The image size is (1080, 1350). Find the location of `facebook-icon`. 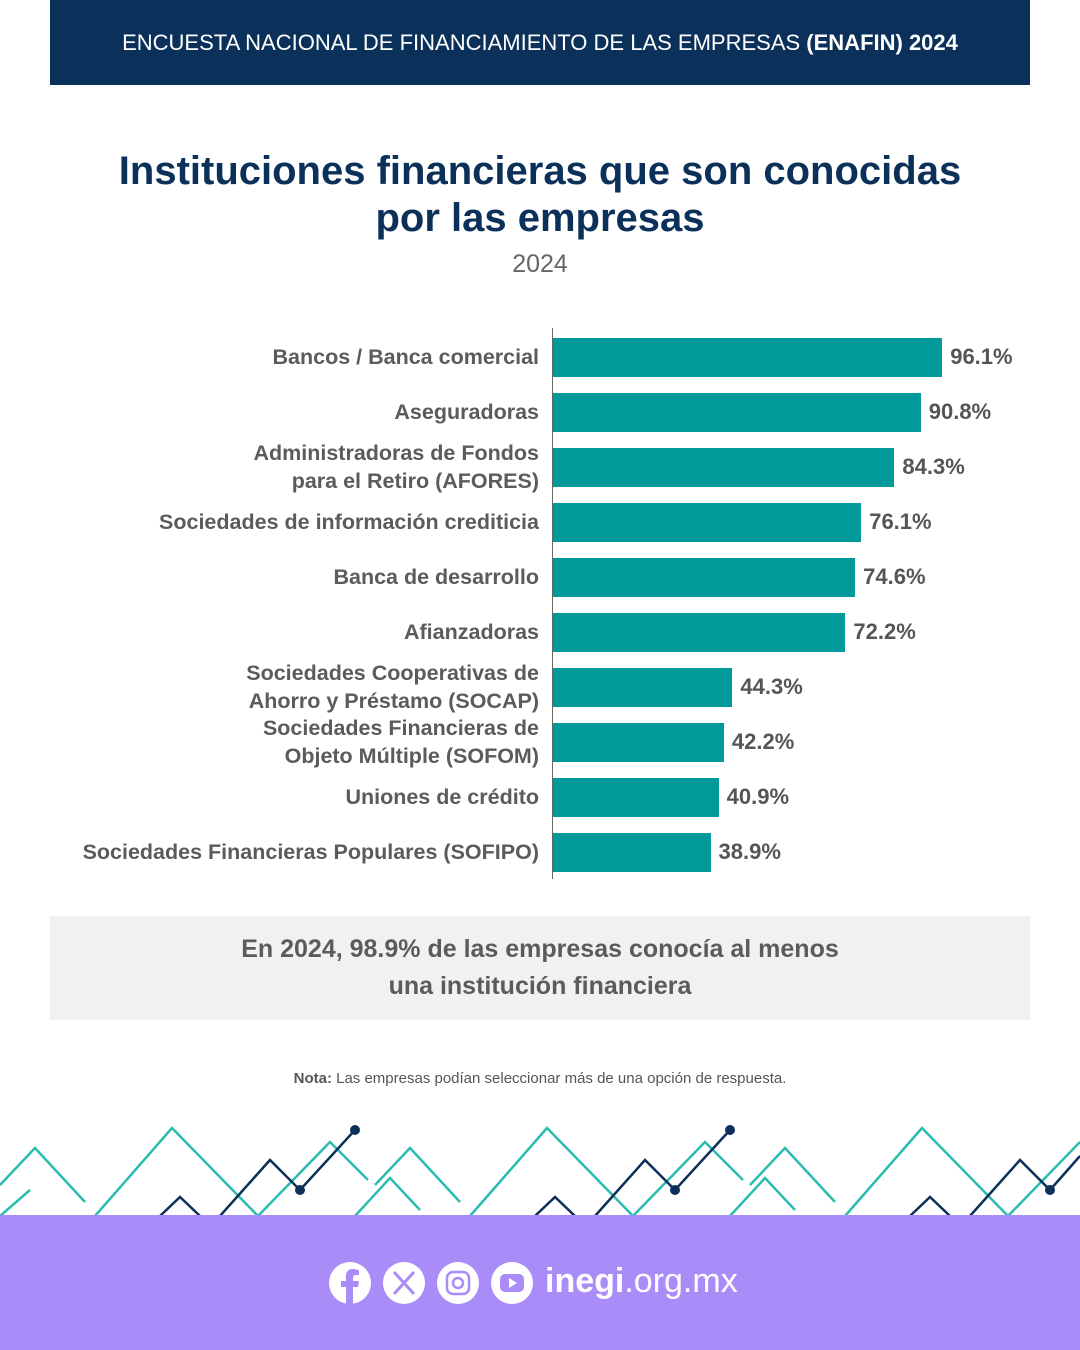

facebook-icon is located at coordinates (350, 1283).